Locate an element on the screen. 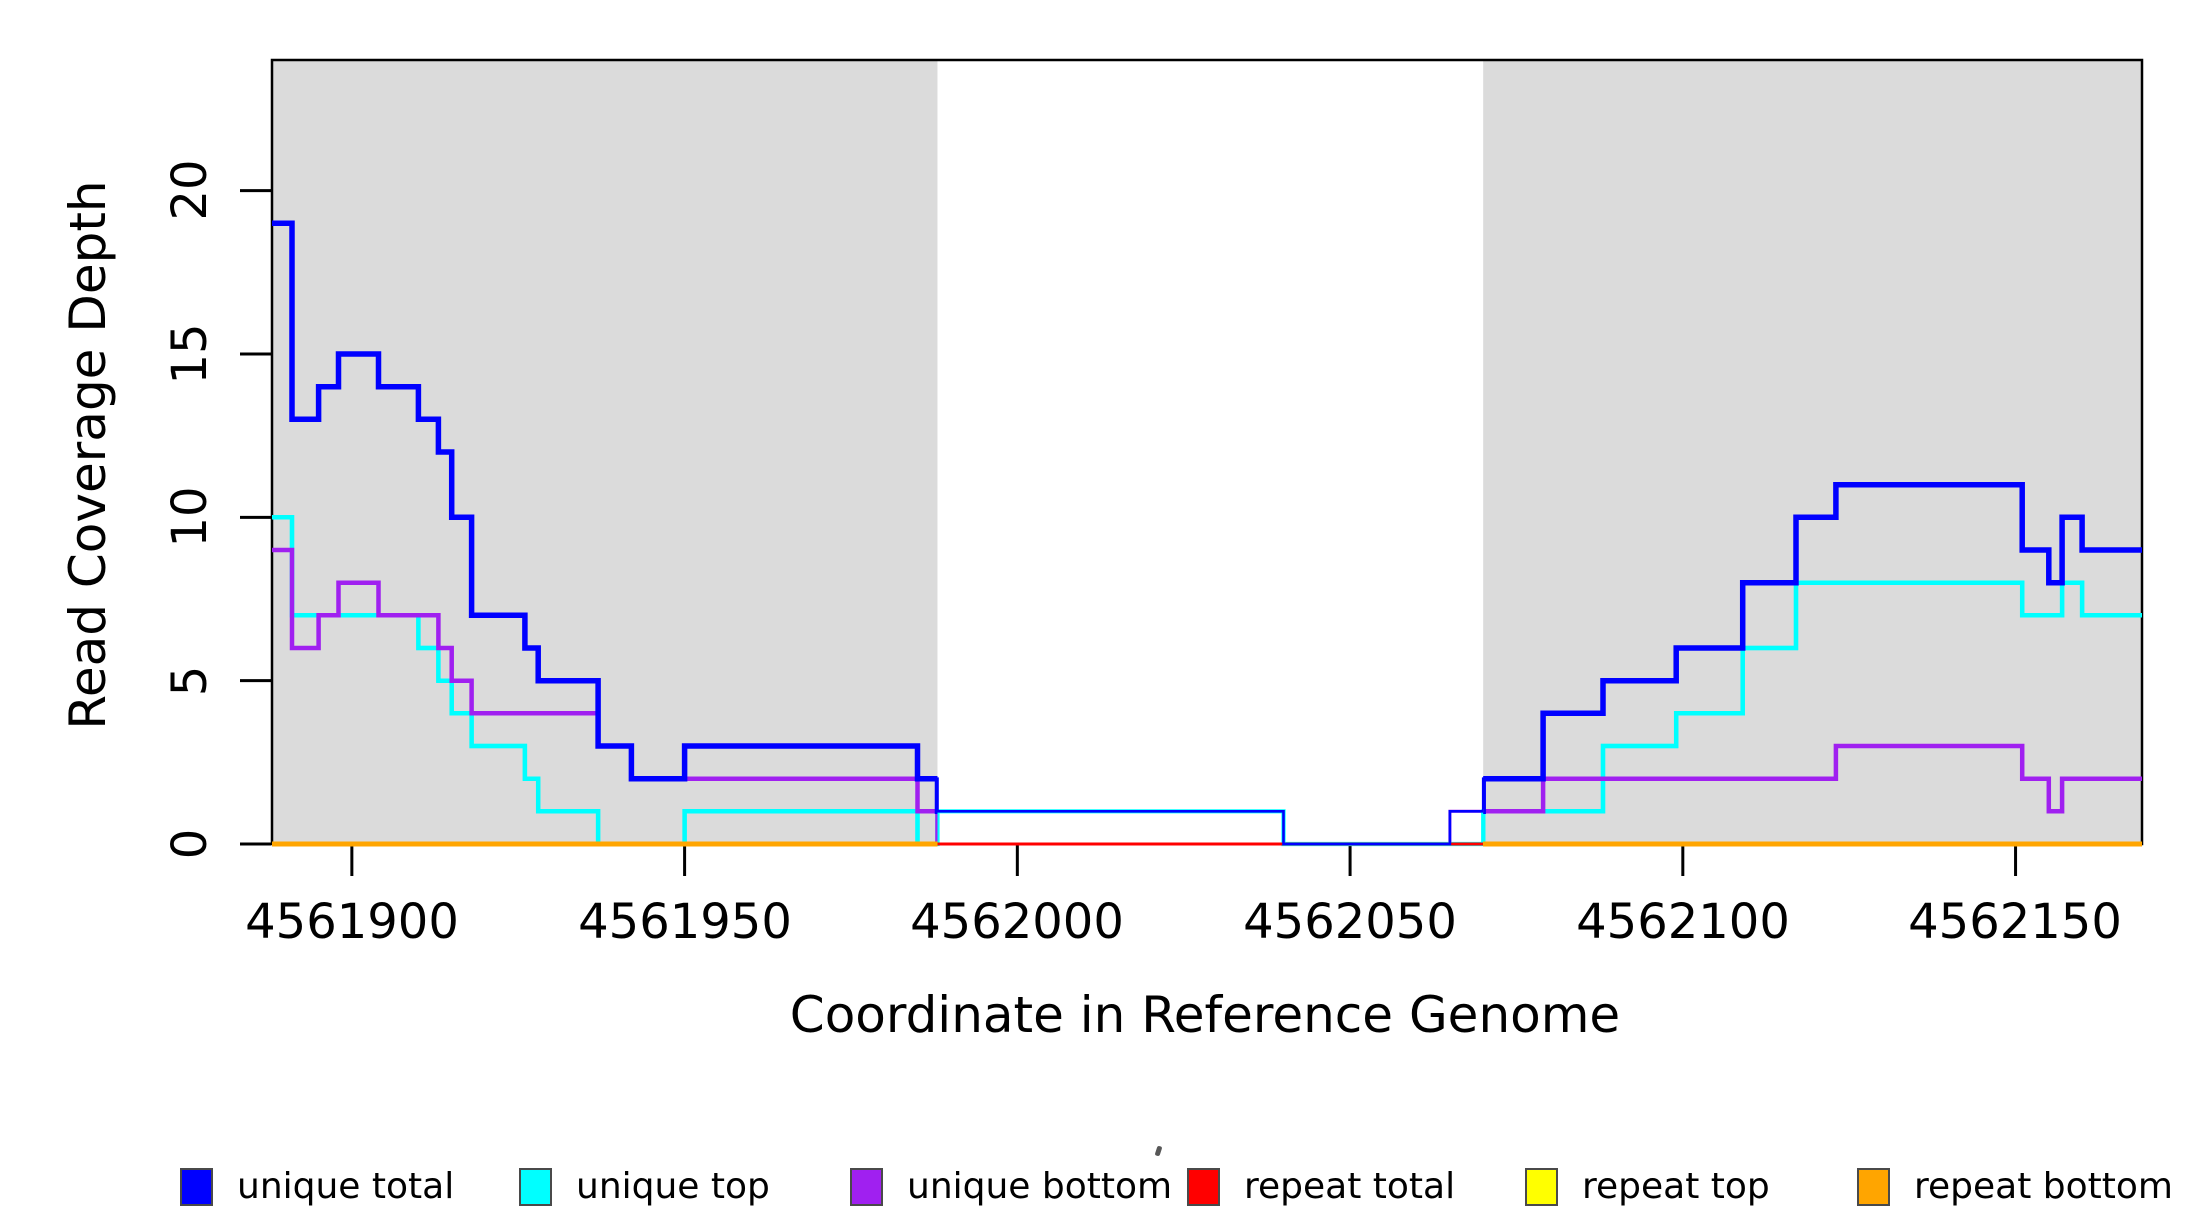  x-tick-label-4562050: 4562050 is located at coordinates (1350, 922).